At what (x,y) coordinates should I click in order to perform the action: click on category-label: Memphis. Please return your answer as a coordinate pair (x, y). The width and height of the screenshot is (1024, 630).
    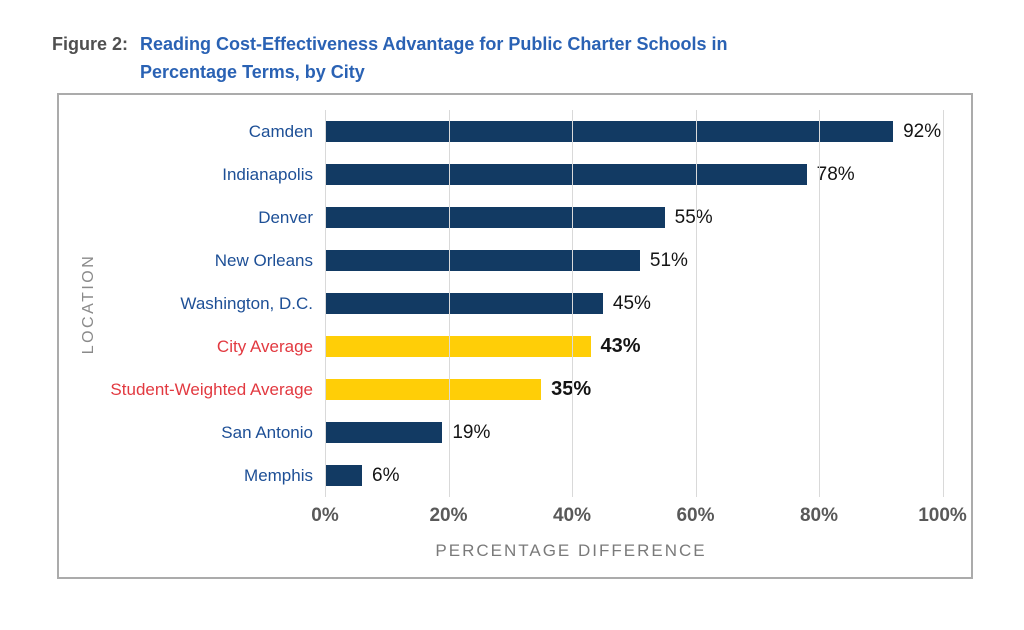
    Looking at the image, I should click on (278, 475).